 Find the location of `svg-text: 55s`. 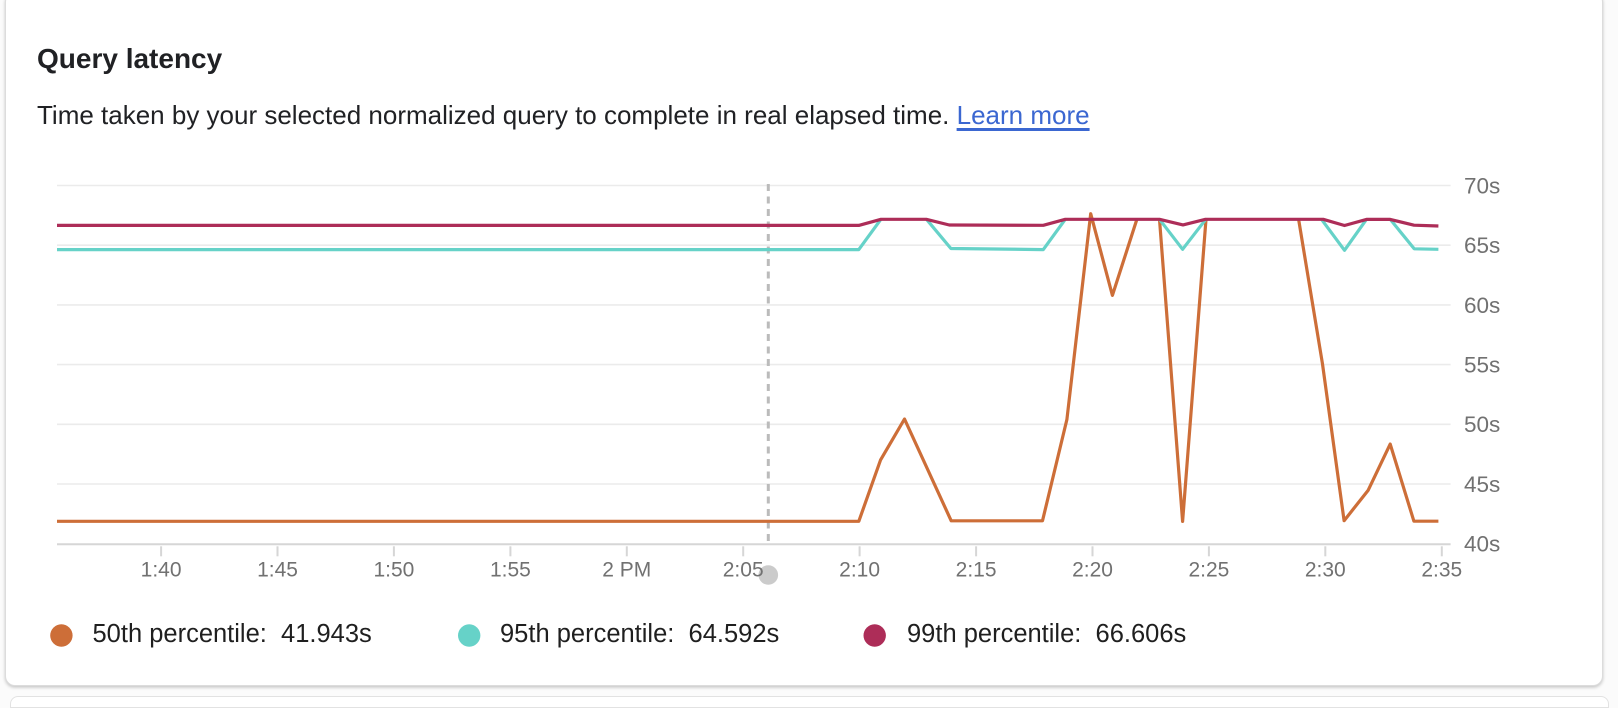

svg-text: 55s is located at coordinates (1482, 365).